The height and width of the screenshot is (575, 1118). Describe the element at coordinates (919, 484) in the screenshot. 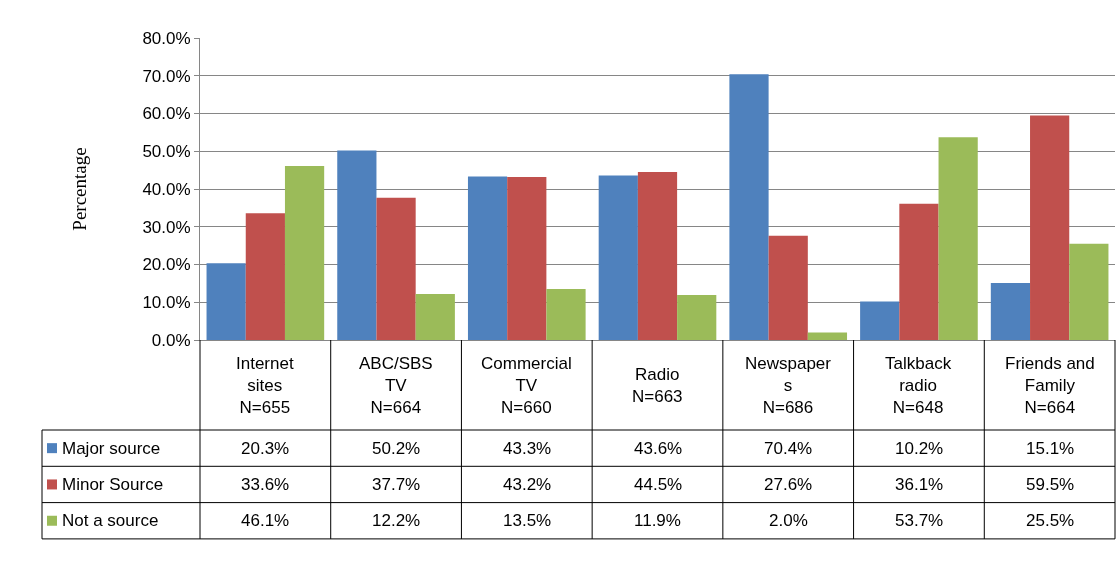

I see `data-label: 36.1%` at that location.